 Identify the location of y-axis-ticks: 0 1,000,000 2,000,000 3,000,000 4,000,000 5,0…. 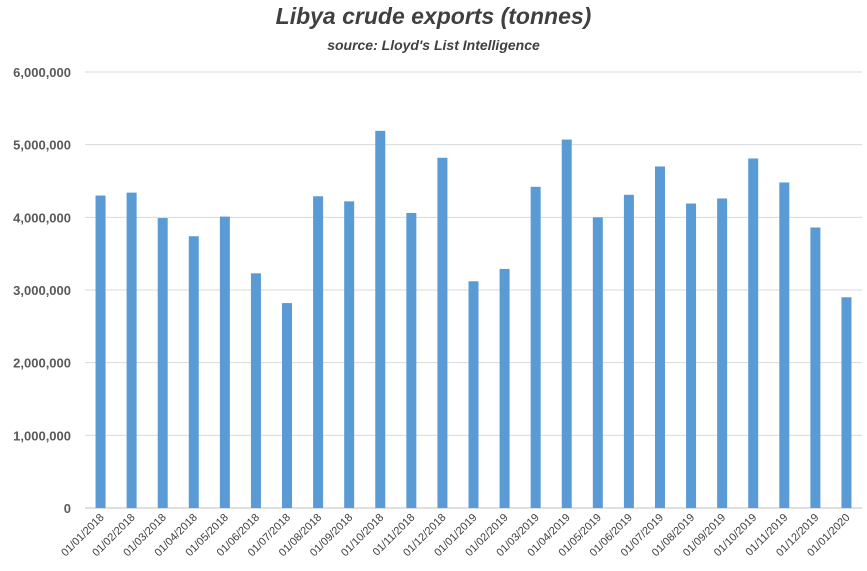
(42, 290).